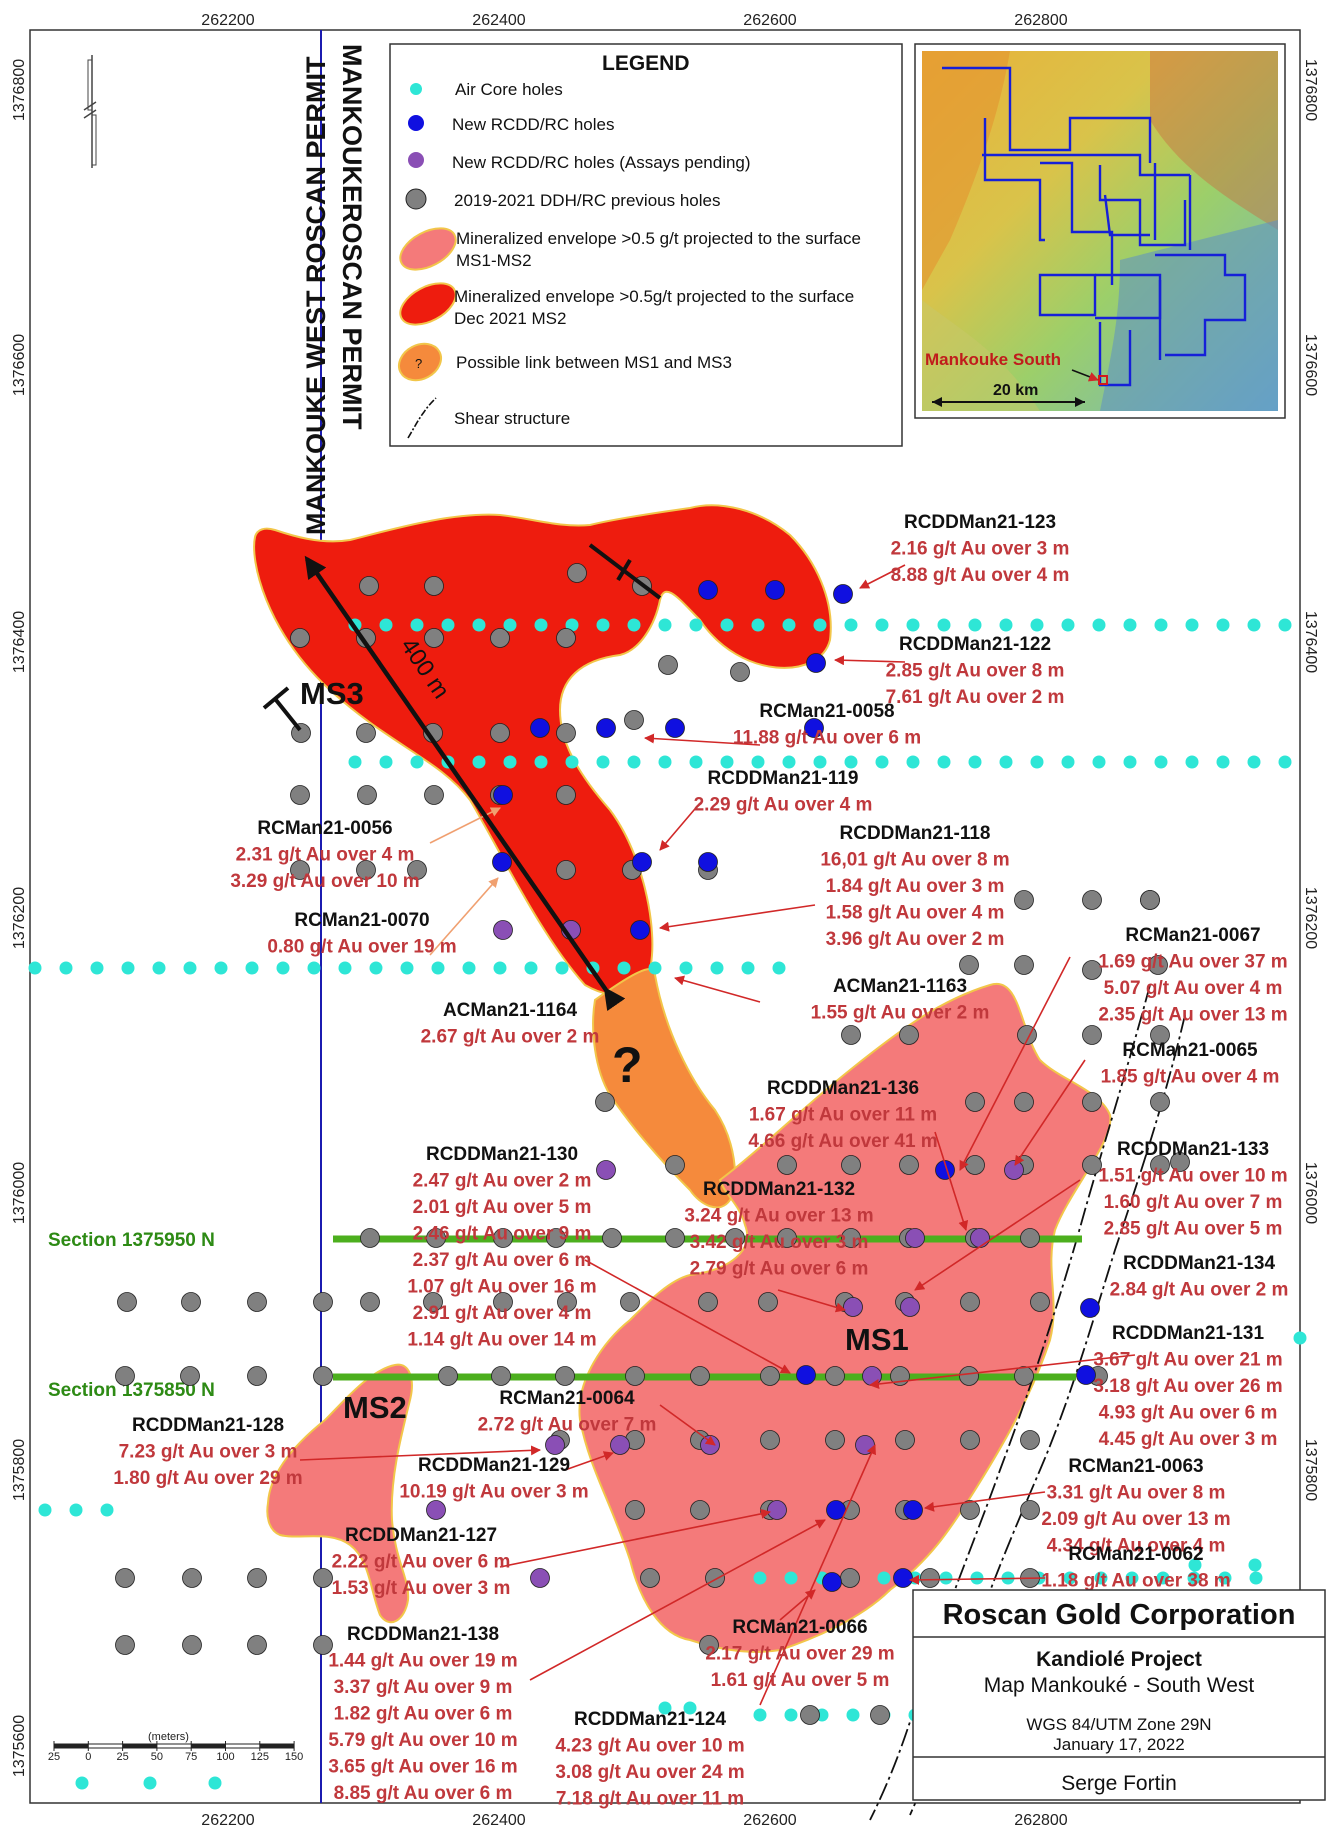 The width and height of the screenshot is (1329, 1843). What do you see at coordinates (157, 1757) in the screenshot?
I see `scale-tick: 50` at bounding box center [157, 1757].